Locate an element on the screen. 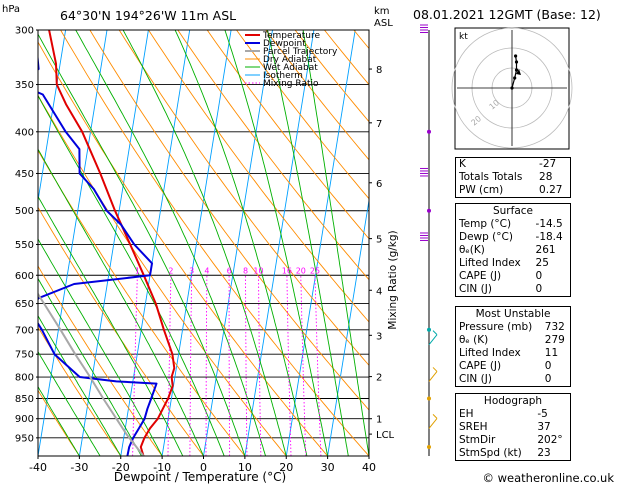 Image resolution: width=629 pixels, height=486 pixels. x-tick-label: 0 is located at coordinates (203, 467).